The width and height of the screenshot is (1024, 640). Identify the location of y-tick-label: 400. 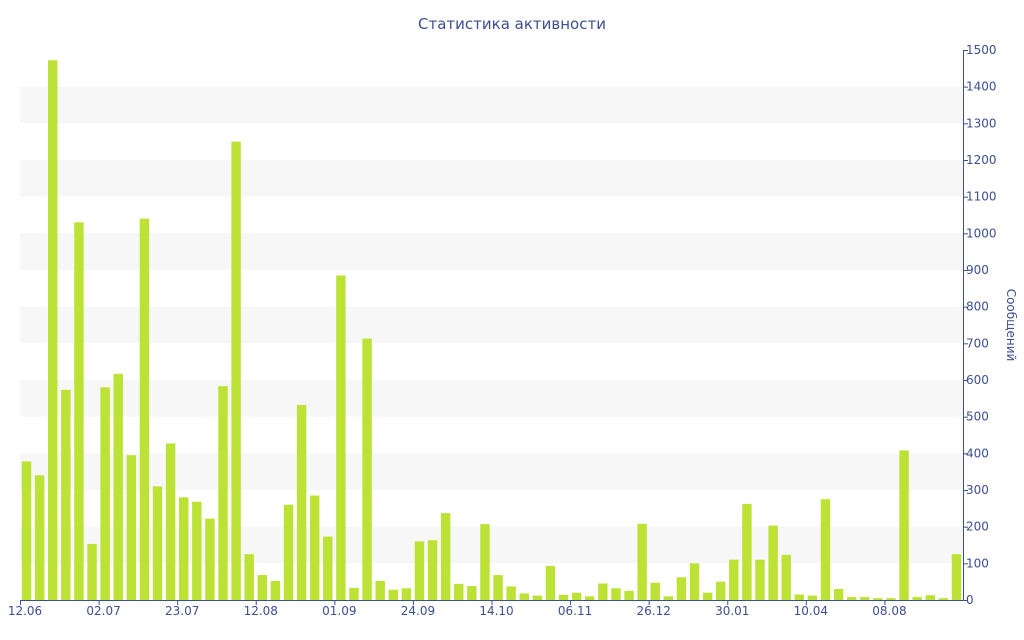
(977, 453).